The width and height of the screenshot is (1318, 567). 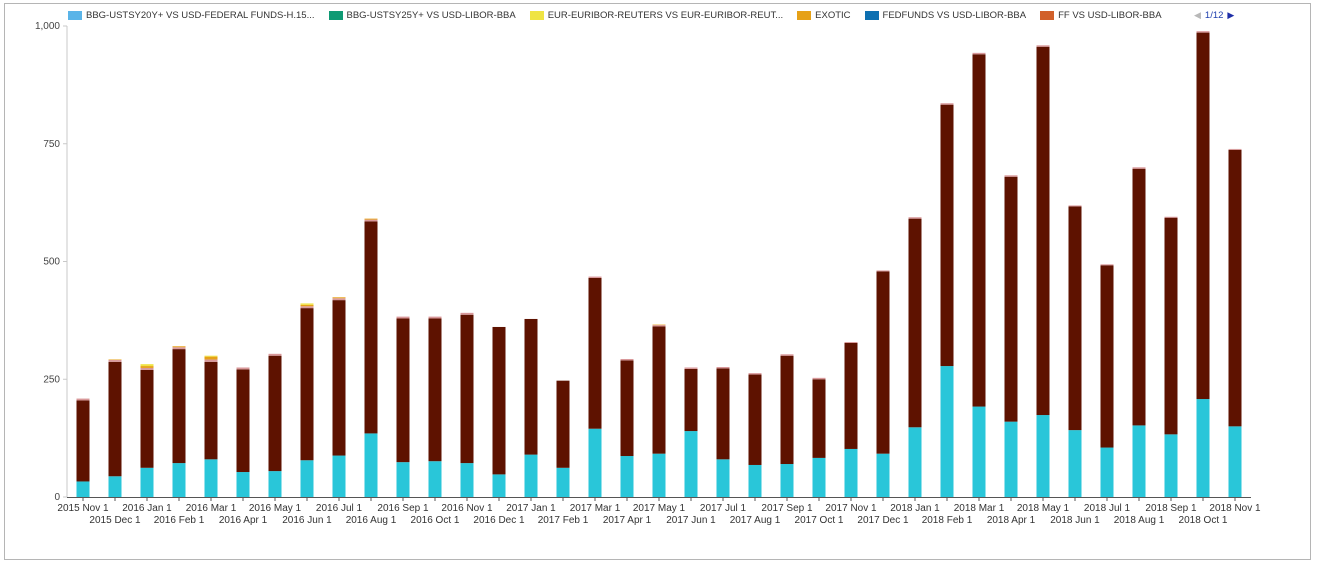 I want to click on legend-item: FF VS USD-LIBOR-BBA, so click(x=1101, y=15).